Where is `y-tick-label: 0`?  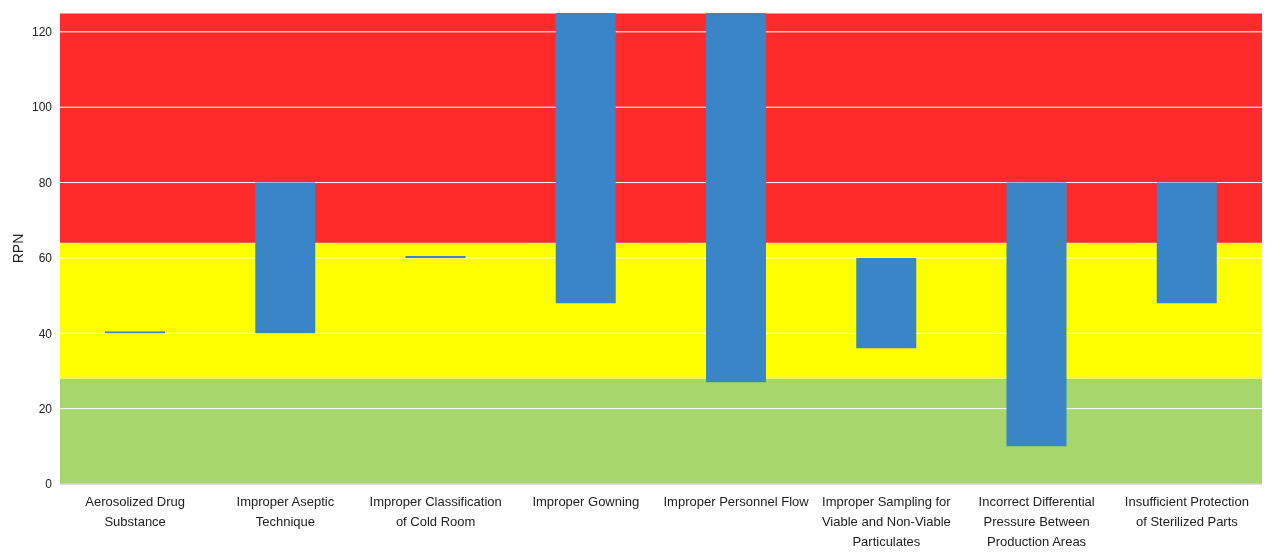 y-tick-label: 0 is located at coordinates (49, 484).